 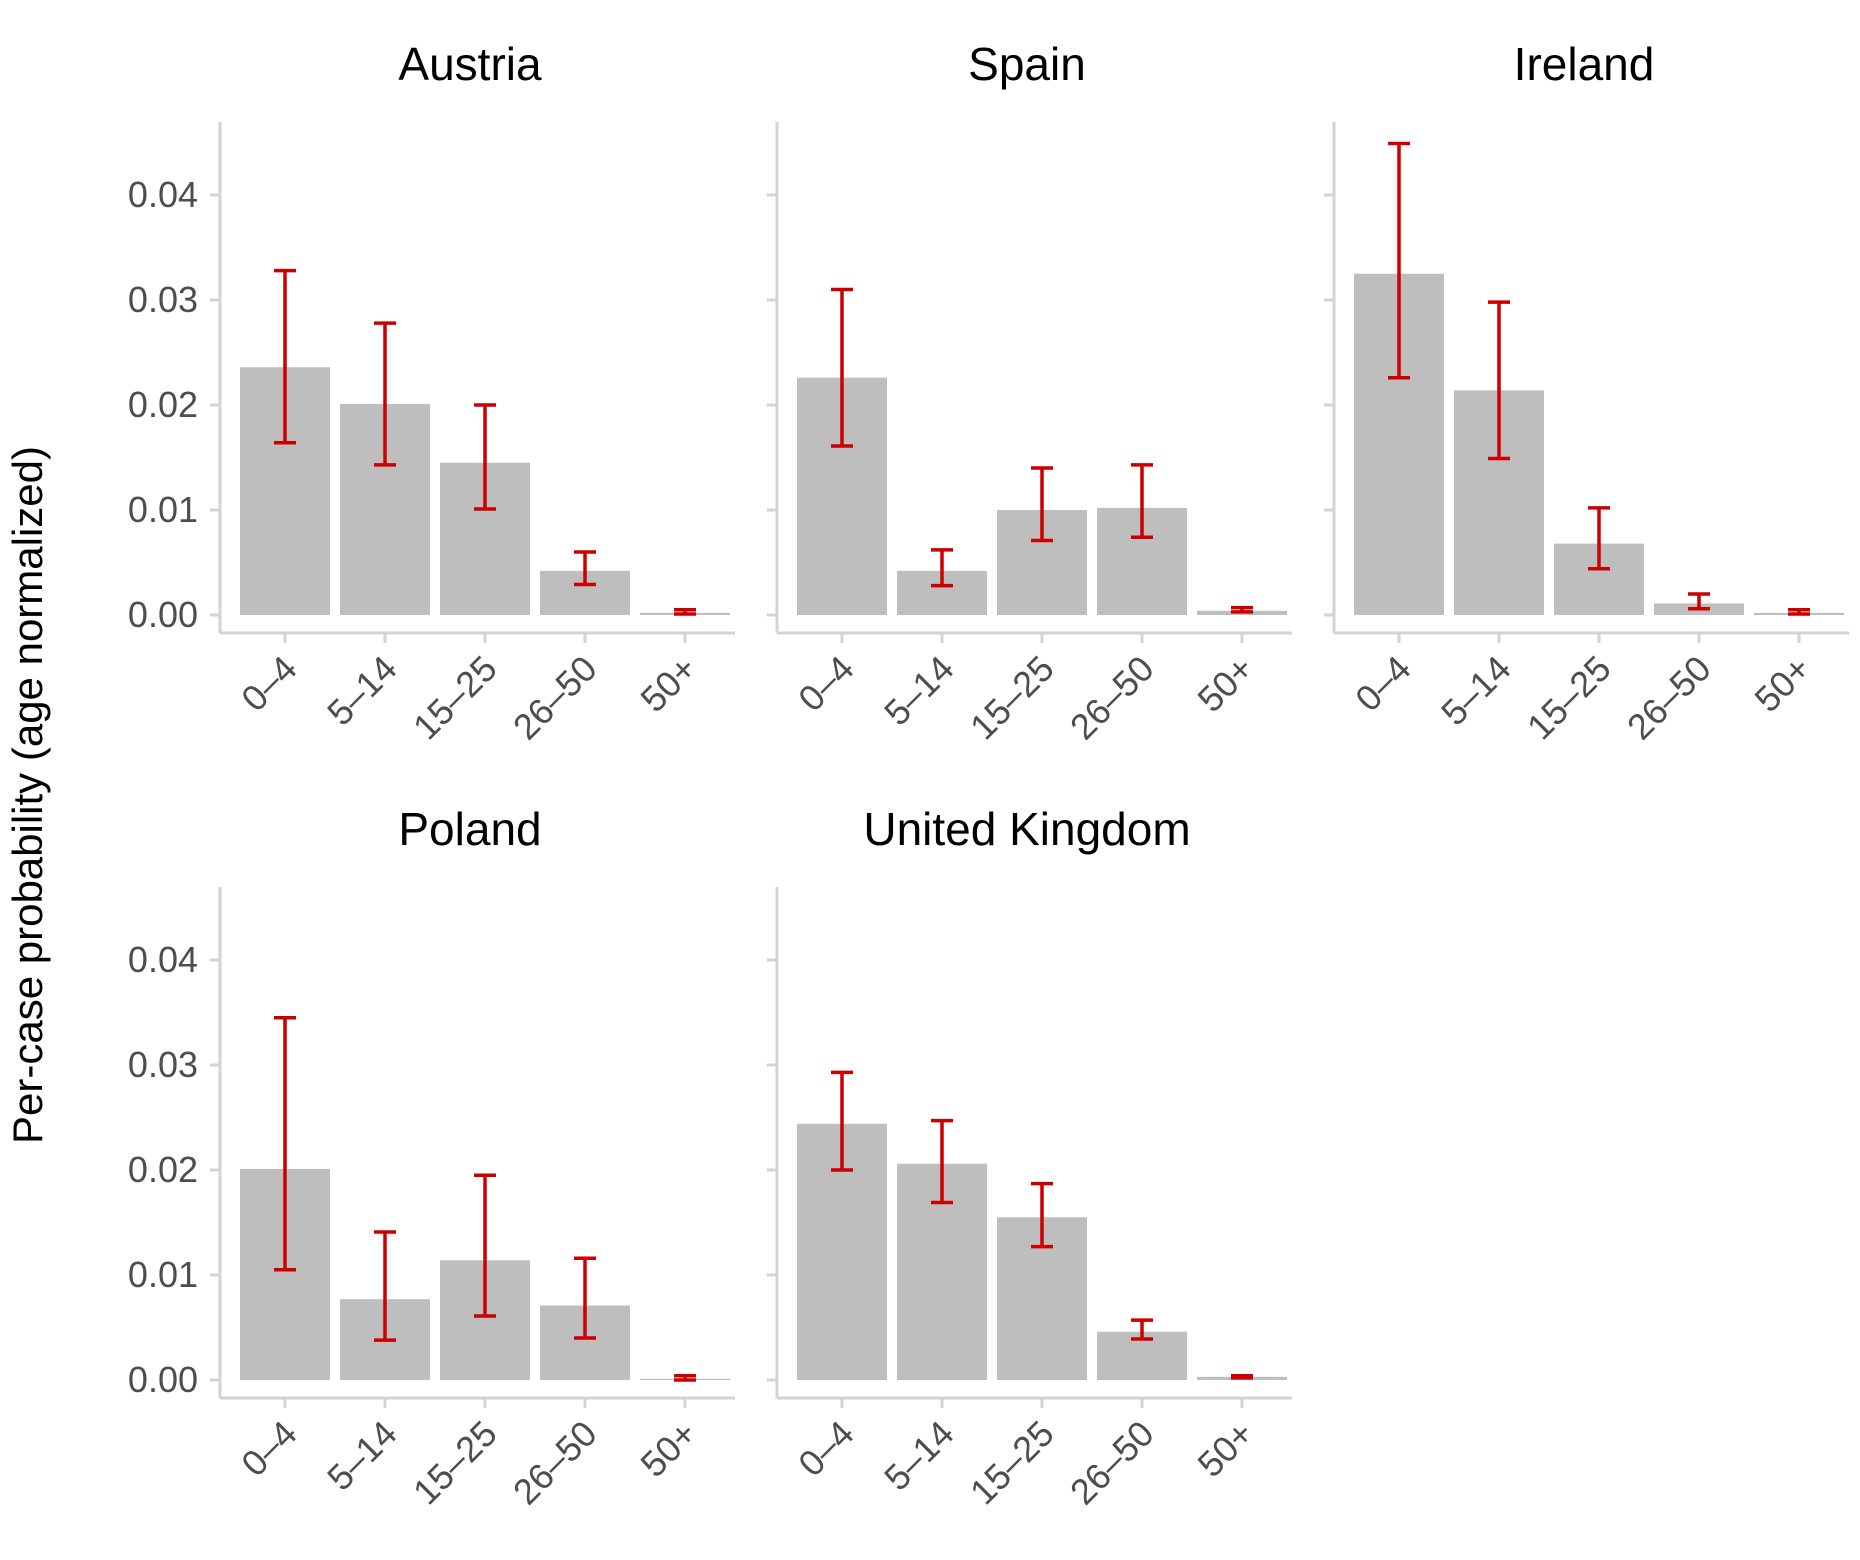 What do you see at coordinates (470, 64) in the screenshot?
I see `panel-title: Austria` at bounding box center [470, 64].